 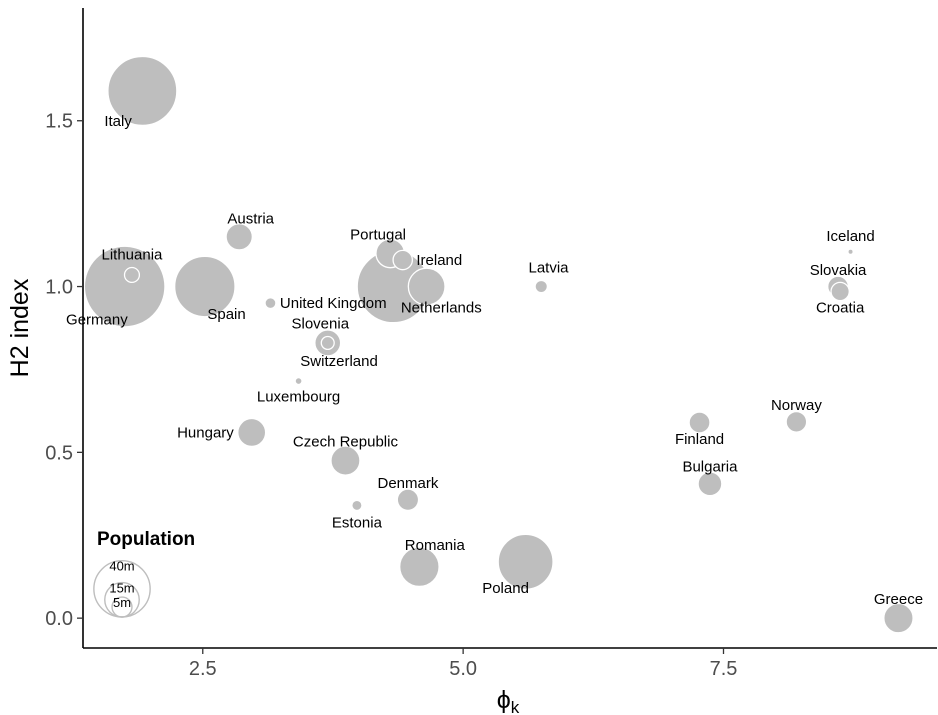 I want to click on point-label-united-kingdom: United Kingdom, so click(x=333, y=303).